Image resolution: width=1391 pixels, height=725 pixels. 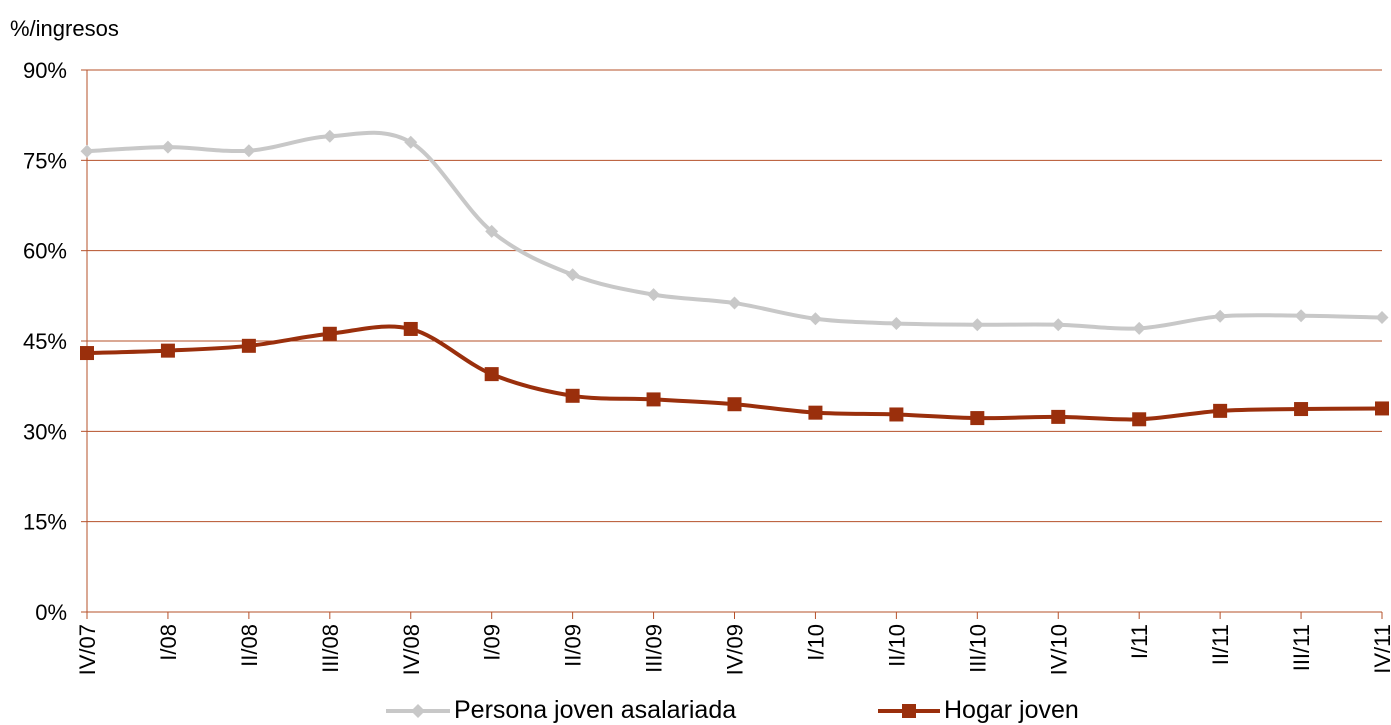 I want to click on x-tick-label: II/11, so click(x=1220, y=644).